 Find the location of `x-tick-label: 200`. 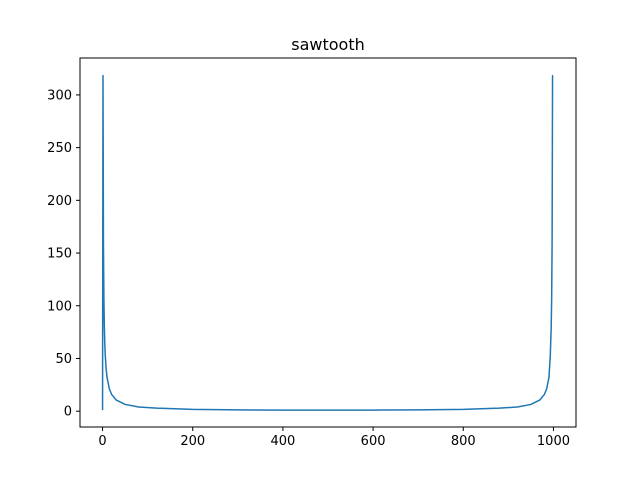

x-tick-label: 200 is located at coordinates (192, 441).